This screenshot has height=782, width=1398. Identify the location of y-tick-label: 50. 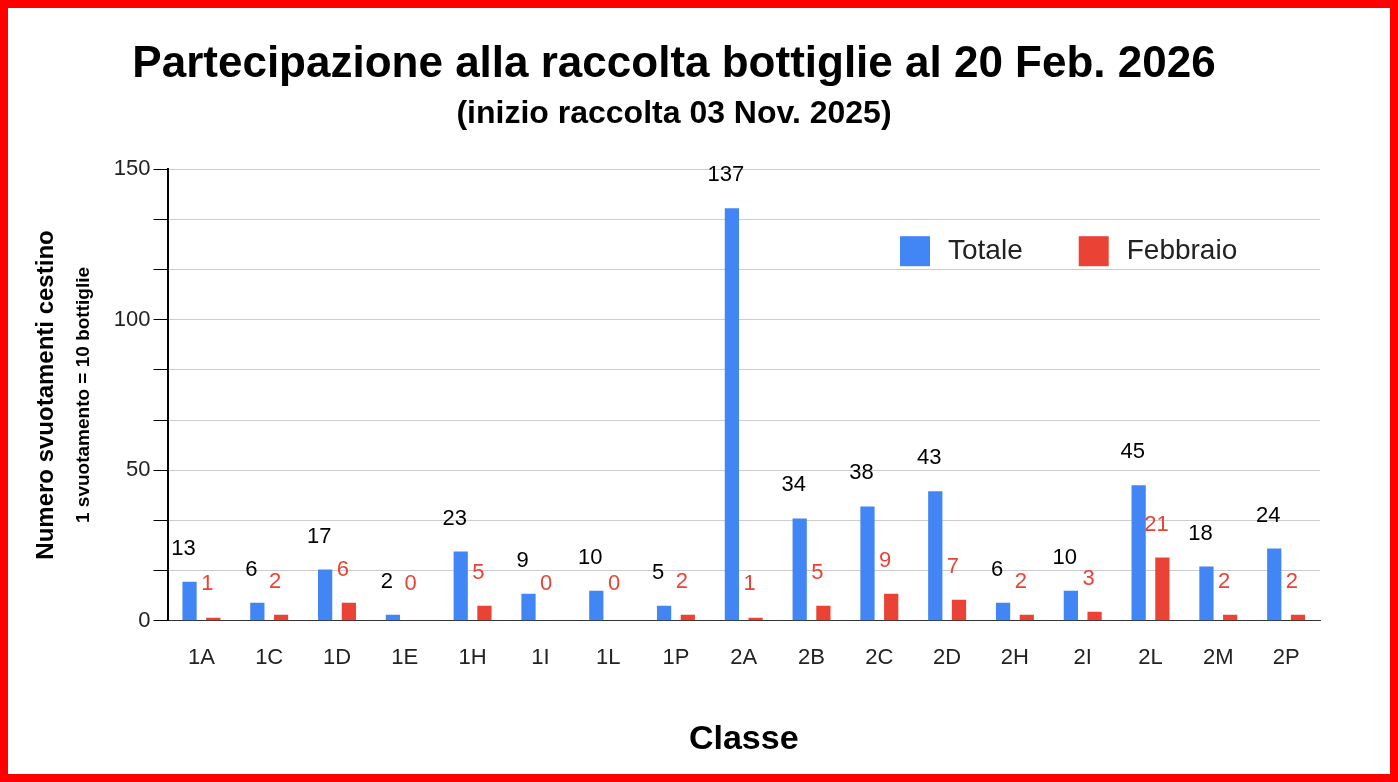
(138, 469).